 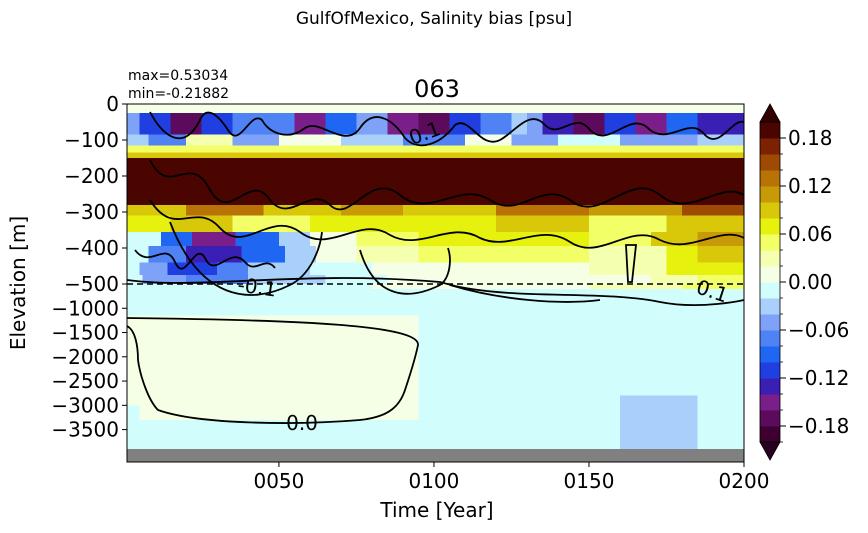 I want to click on y-tick-label: −2000, so click(x=85, y=357).